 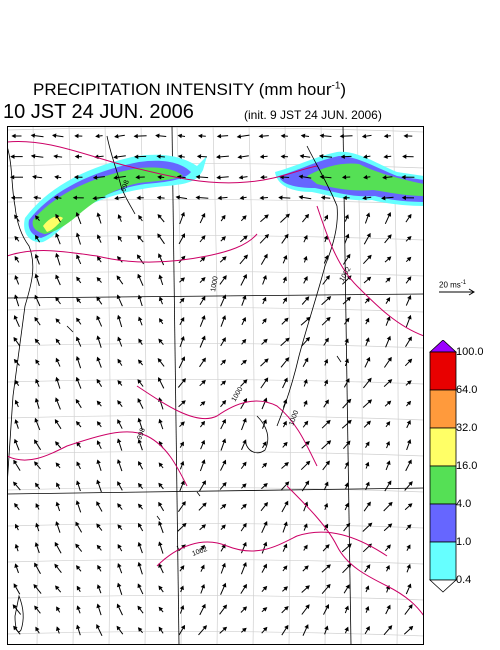 What do you see at coordinates (251, 385) in the screenshot?
I see `graticule-meridian` at bounding box center [251, 385].